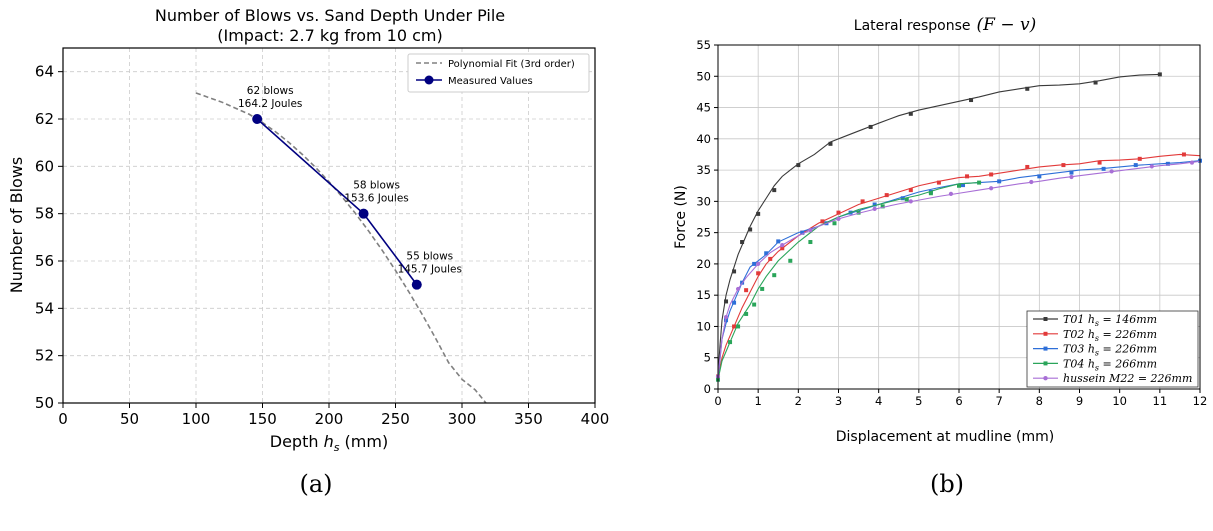 The image size is (1213, 531). I want to click on chart-a-xlabel-var: h, so click(329, 441).